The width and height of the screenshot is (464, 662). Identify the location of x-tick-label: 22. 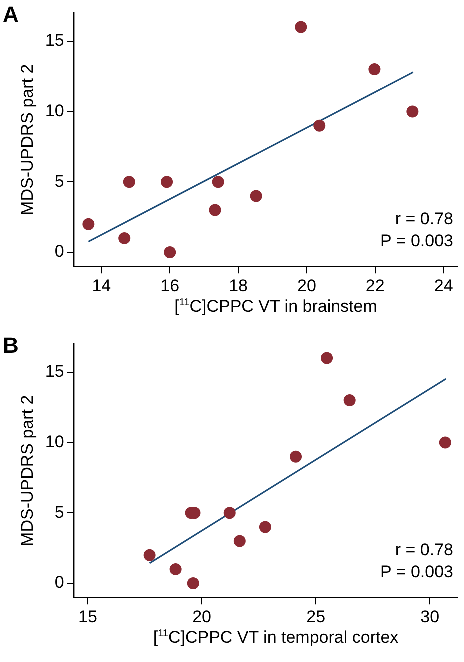
(375, 286).